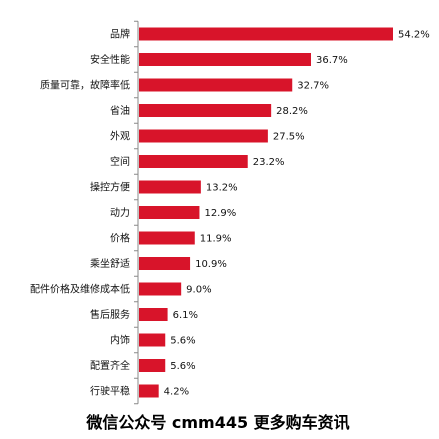 This screenshot has height=439, width=439. I want to click on category-label: 配件价格及维修成本低, so click(80, 289).